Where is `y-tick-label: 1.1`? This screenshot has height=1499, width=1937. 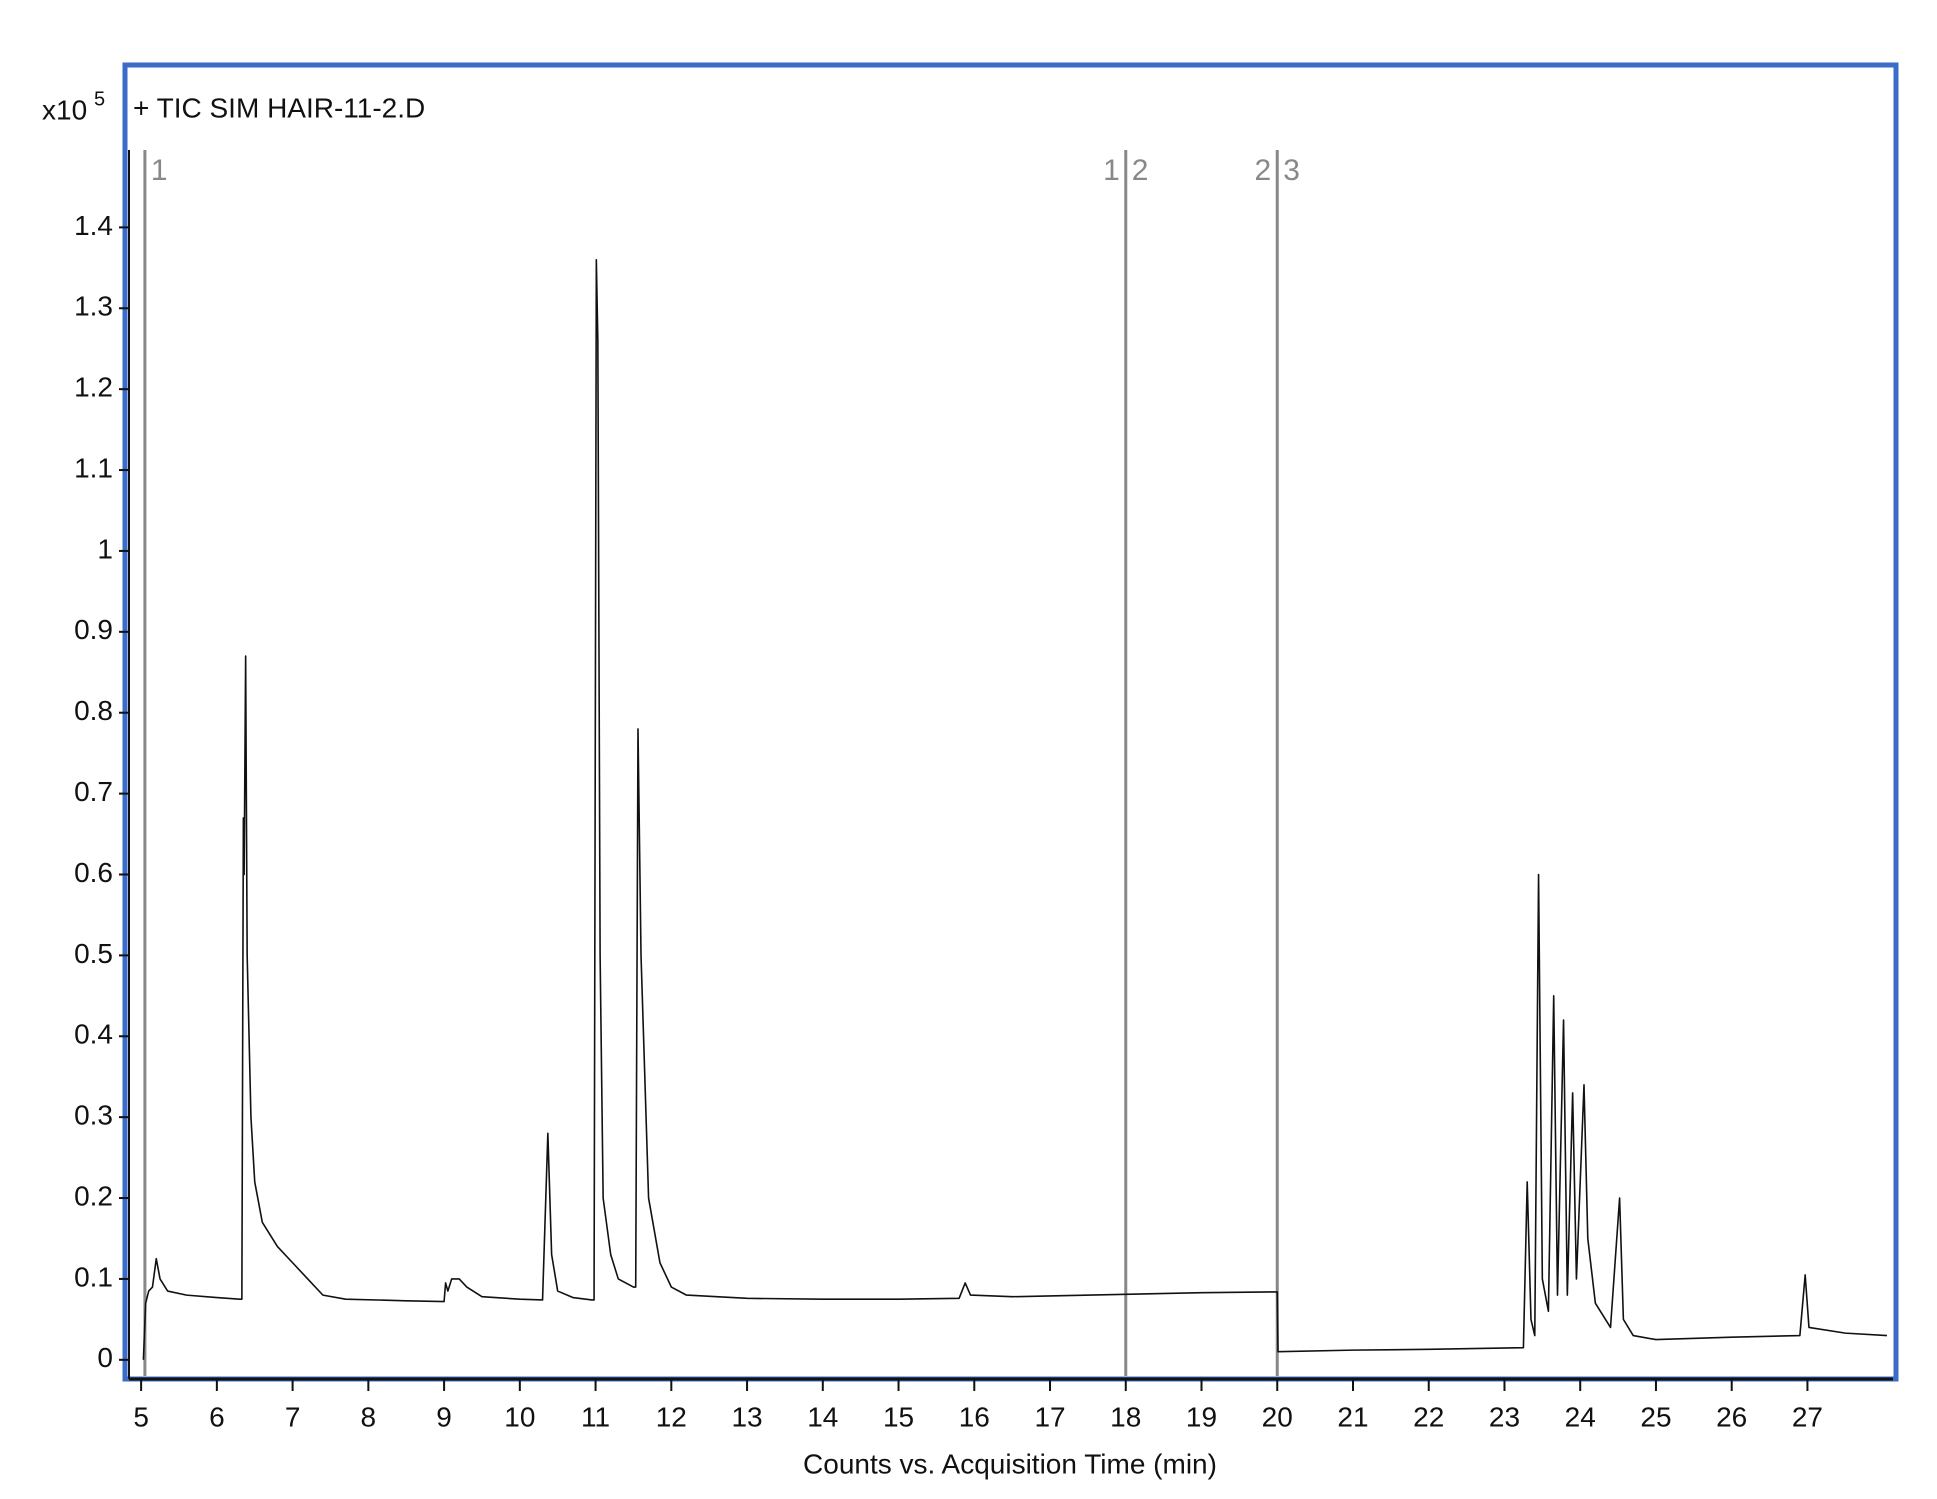
y-tick-label: 1.1 is located at coordinates (93, 467).